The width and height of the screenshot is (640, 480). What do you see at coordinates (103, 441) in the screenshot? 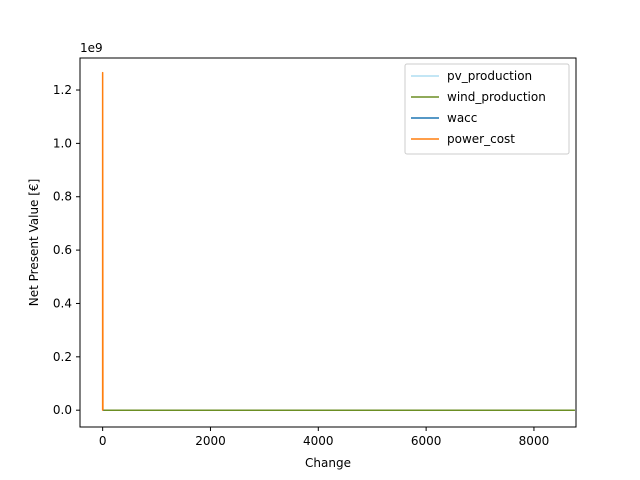
I see `x-tick-label: 0` at bounding box center [103, 441].